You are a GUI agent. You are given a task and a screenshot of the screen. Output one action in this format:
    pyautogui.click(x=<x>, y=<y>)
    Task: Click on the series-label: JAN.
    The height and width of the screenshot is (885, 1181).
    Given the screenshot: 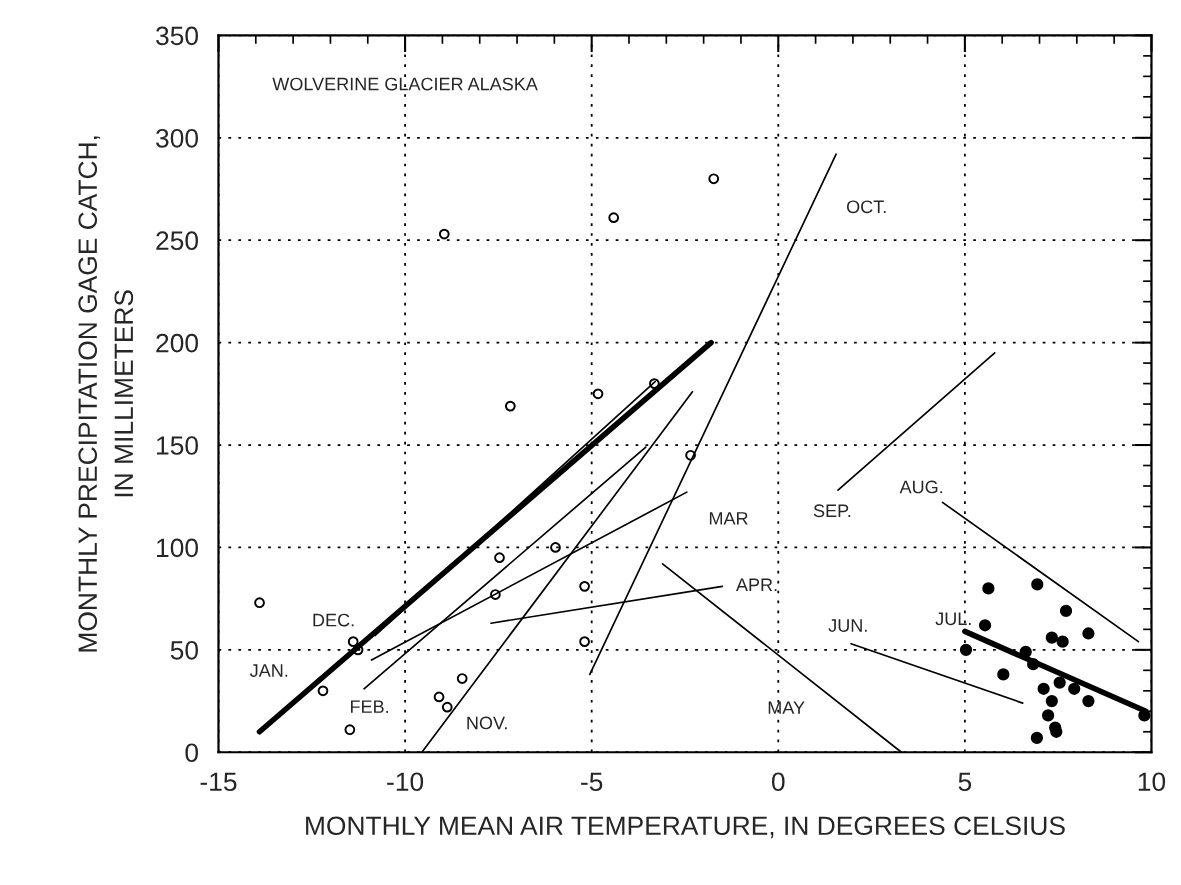 What is the action you would take?
    pyautogui.click(x=268, y=670)
    